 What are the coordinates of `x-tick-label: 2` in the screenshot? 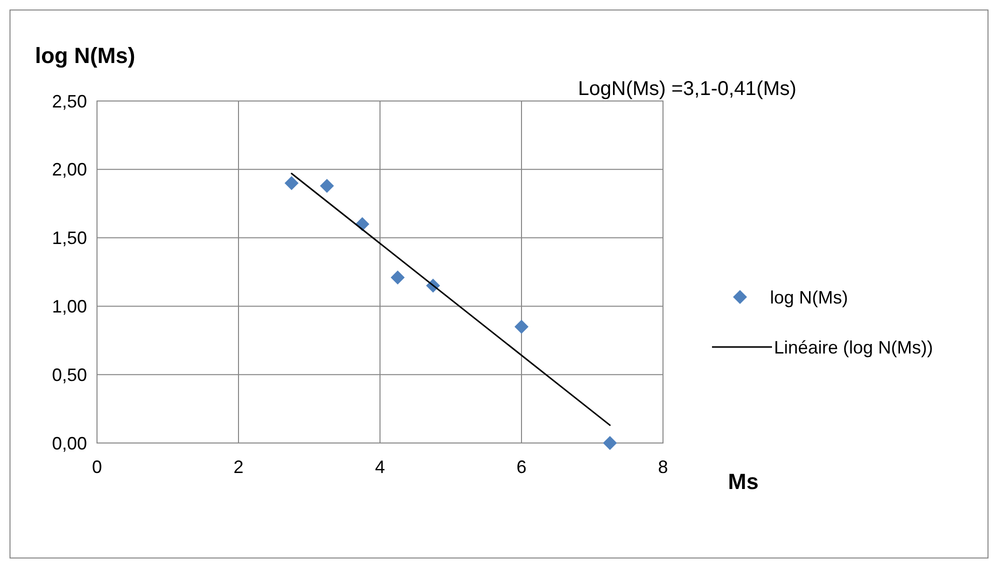 It's located at (238, 467).